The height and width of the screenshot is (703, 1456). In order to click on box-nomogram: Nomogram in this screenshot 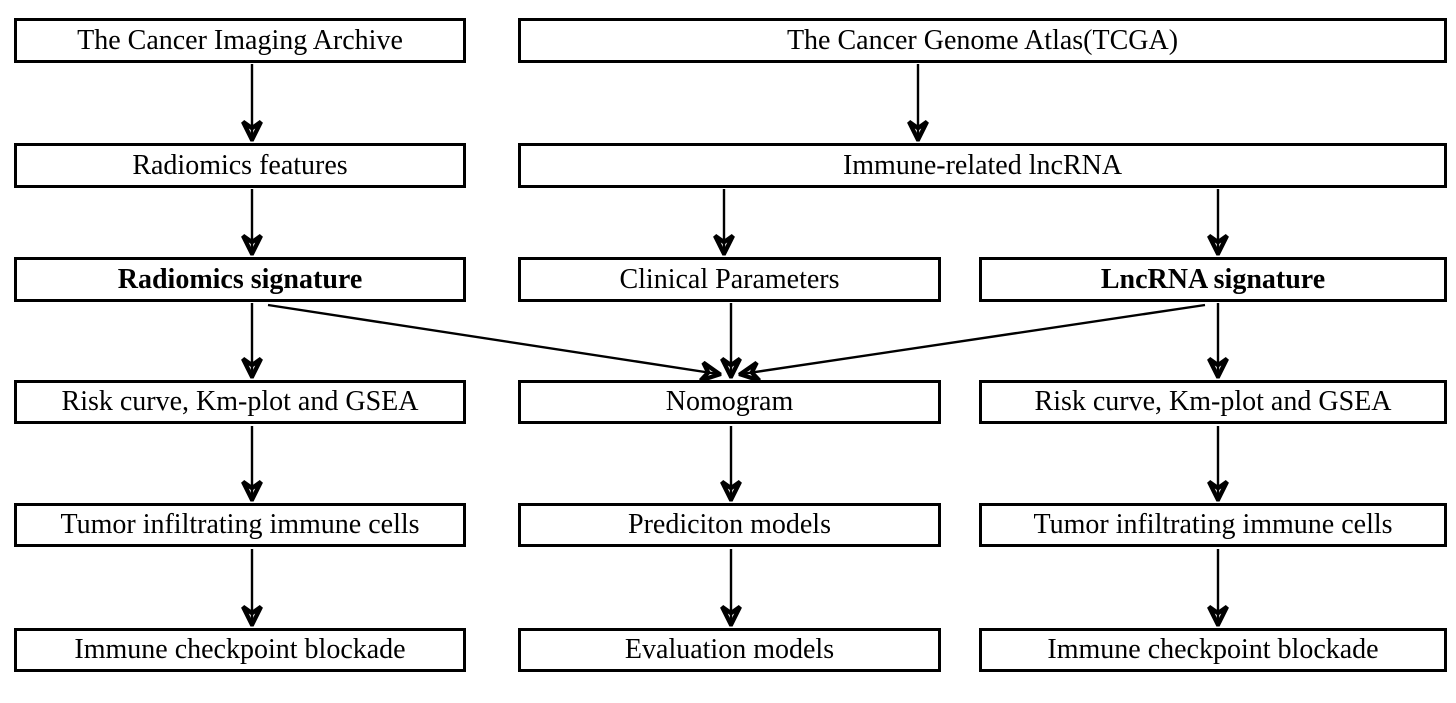, I will do `click(729, 402)`.